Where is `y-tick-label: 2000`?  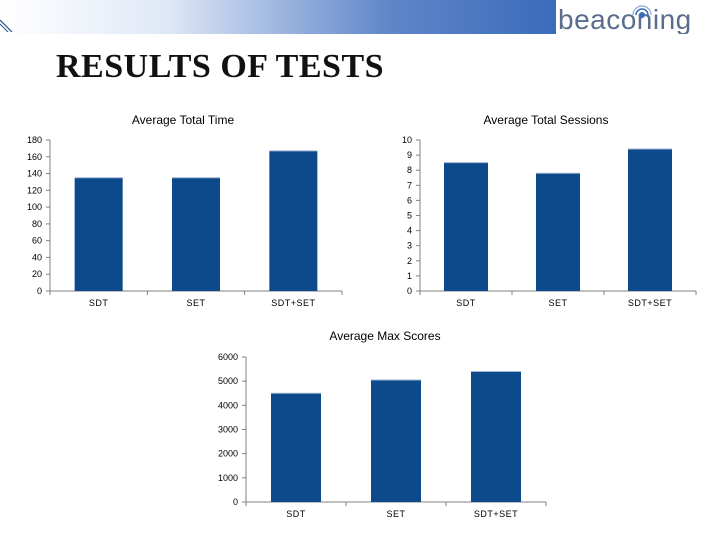
y-tick-label: 2000 is located at coordinates (228, 454).